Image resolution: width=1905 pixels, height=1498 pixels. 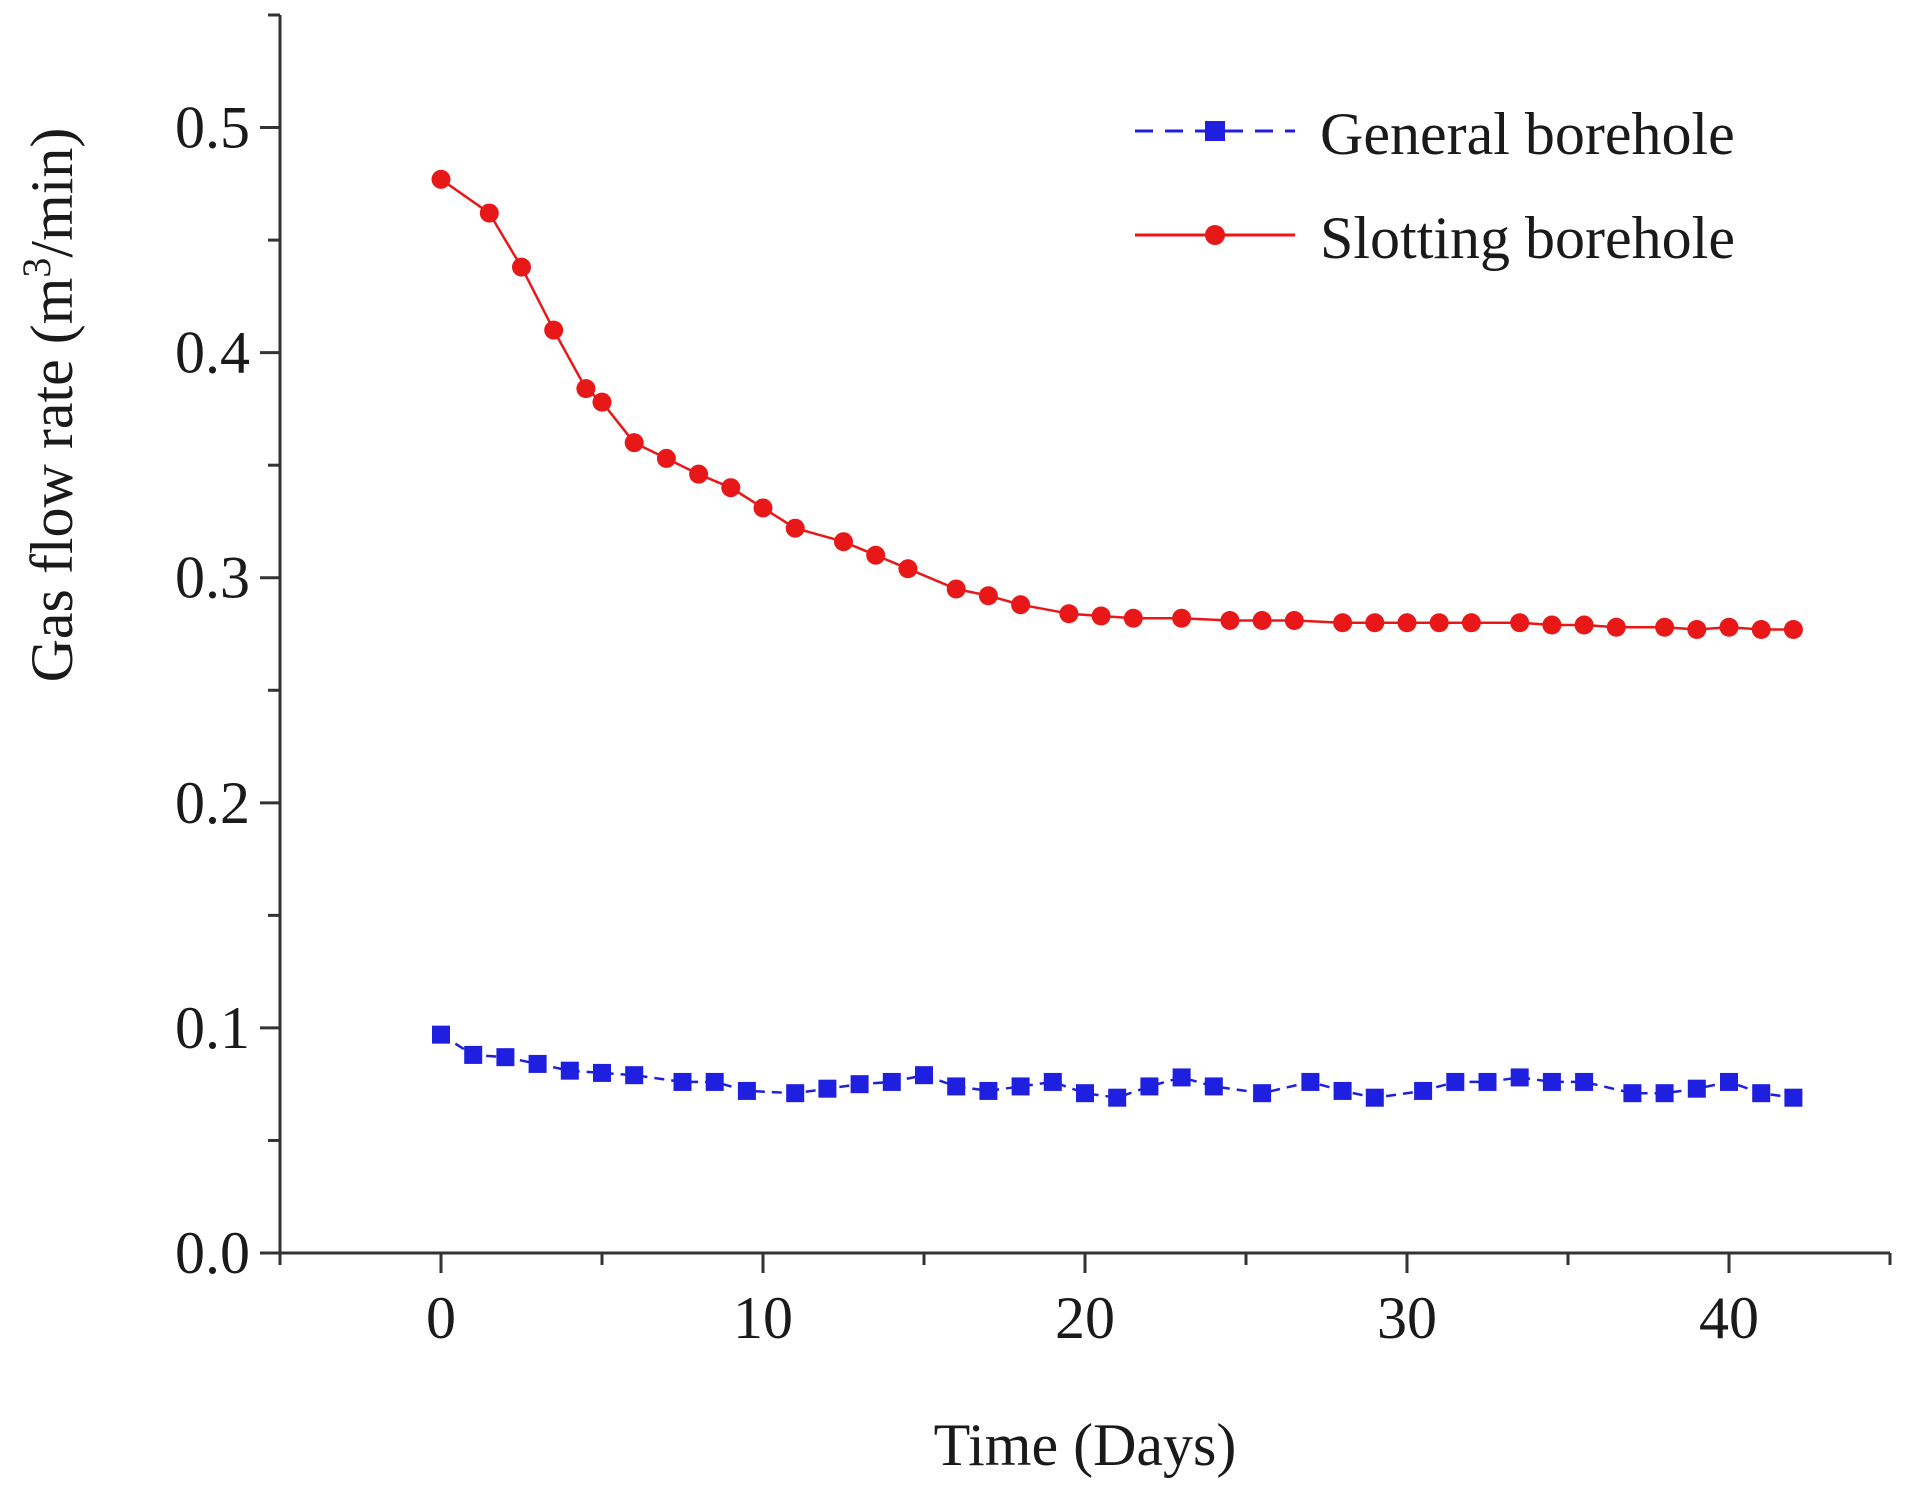 What do you see at coordinates (52, 480) in the screenshot?
I see `y-axis-title-main: Gas flow rate (m` at bounding box center [52, 480].